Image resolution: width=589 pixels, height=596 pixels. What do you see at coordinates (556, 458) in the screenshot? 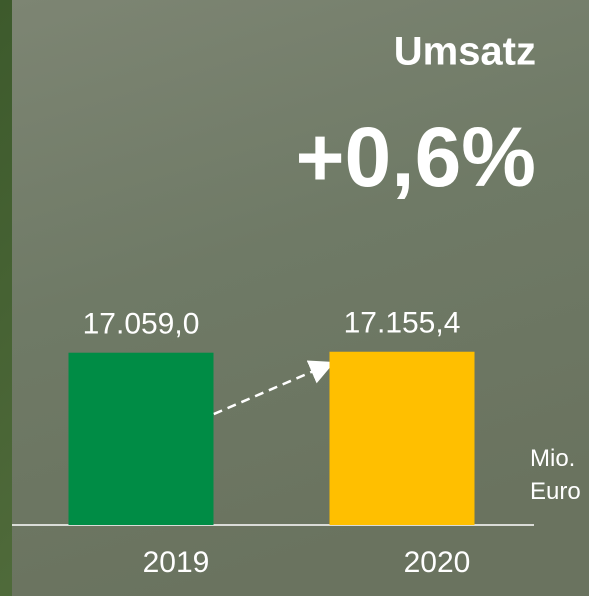
I see `unit-label-line: Mio.` at bounding box center [556, 458].